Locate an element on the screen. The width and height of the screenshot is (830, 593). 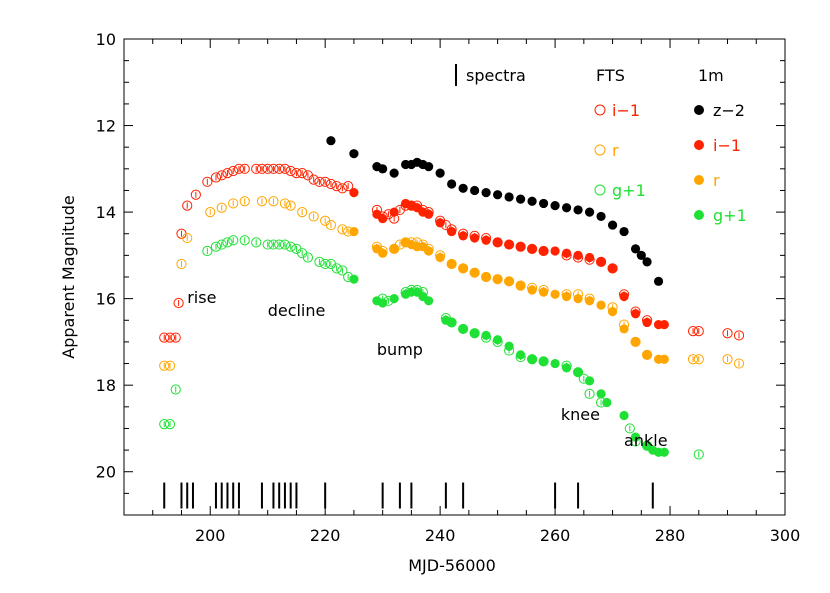
x-tick-label: 200 is located at coordinates (210, 535).